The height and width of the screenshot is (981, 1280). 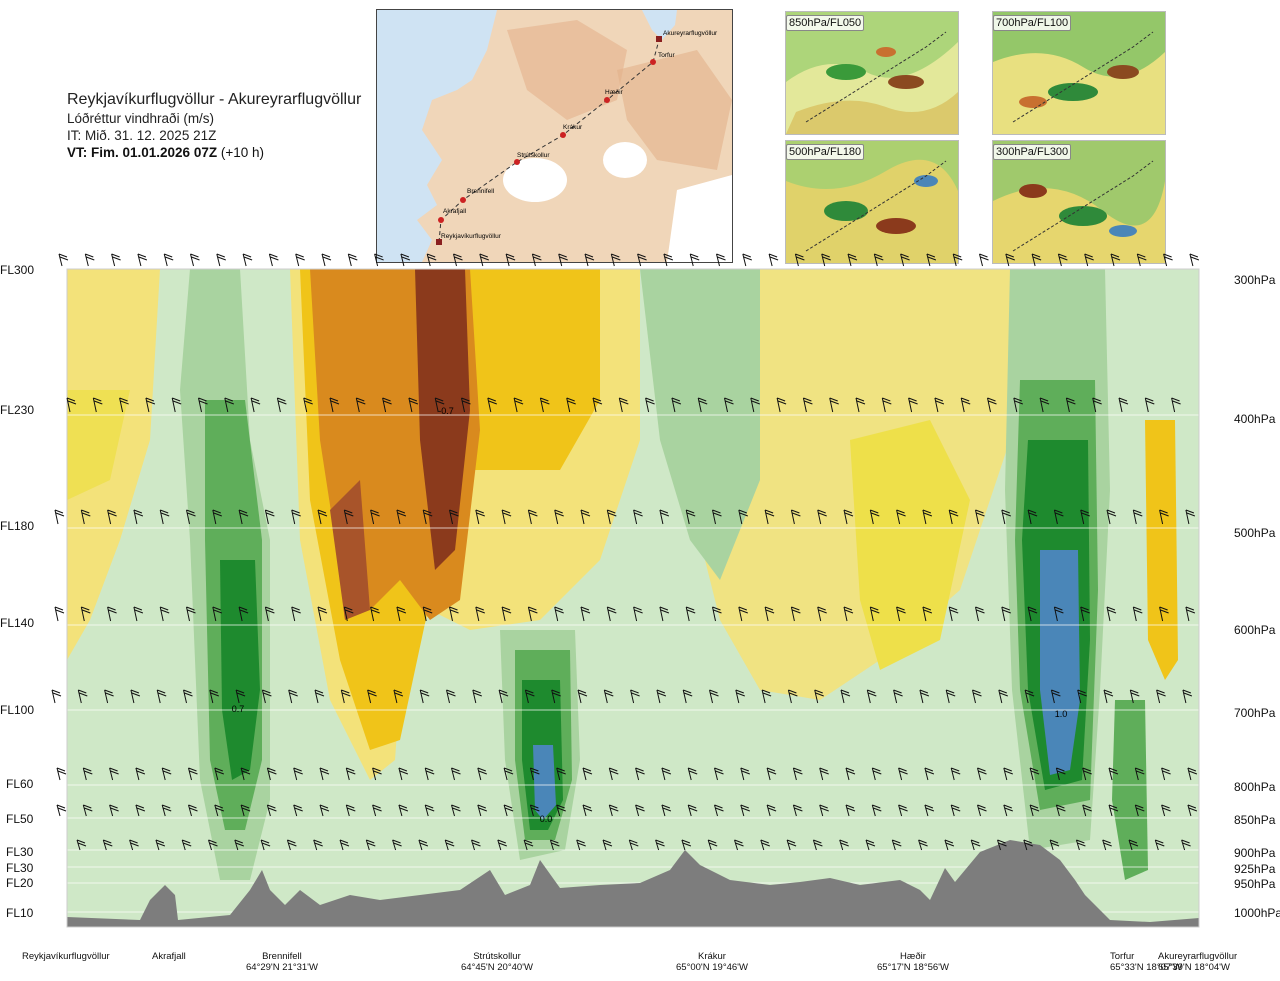 I want to click on thumbnail-300hpa: 300hPa/FL300, so click(x=1079, y=202).